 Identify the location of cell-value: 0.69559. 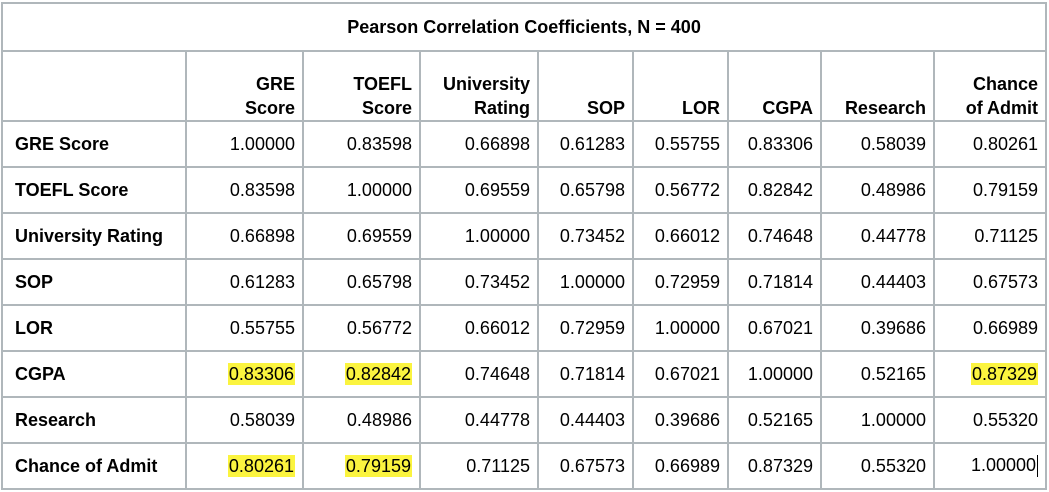
(379, 235).